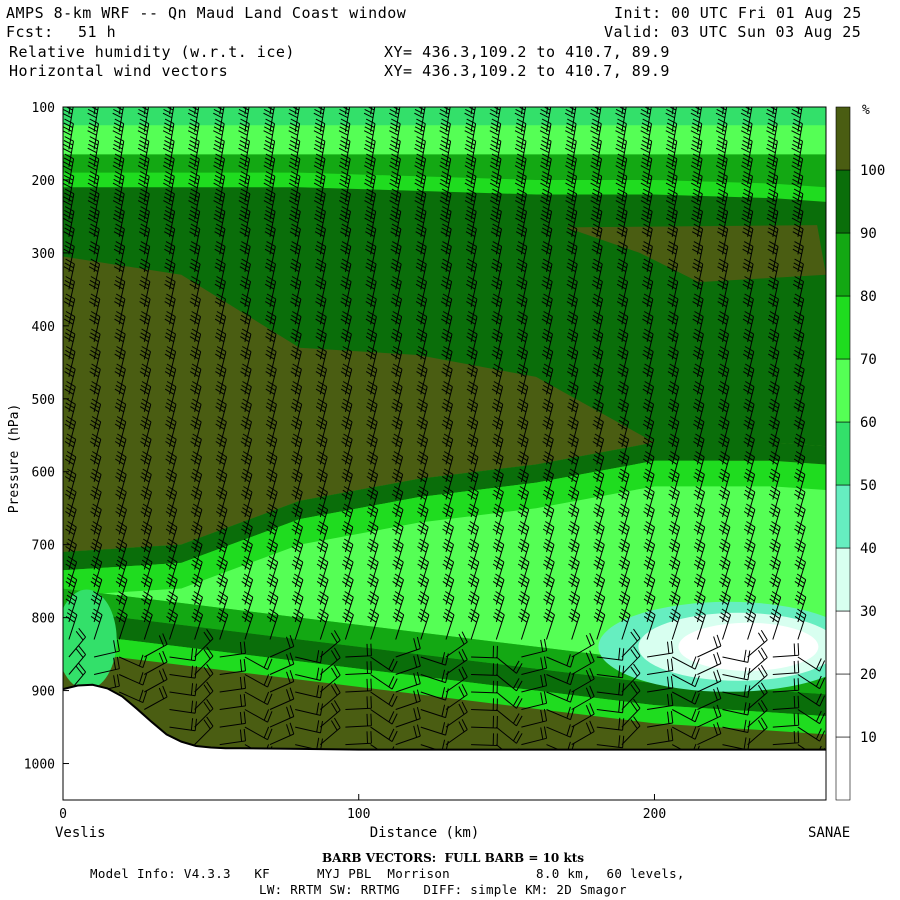 This screenshot has width=900, height=900. I want to click on colorbar-swatch, so click(843, 516).